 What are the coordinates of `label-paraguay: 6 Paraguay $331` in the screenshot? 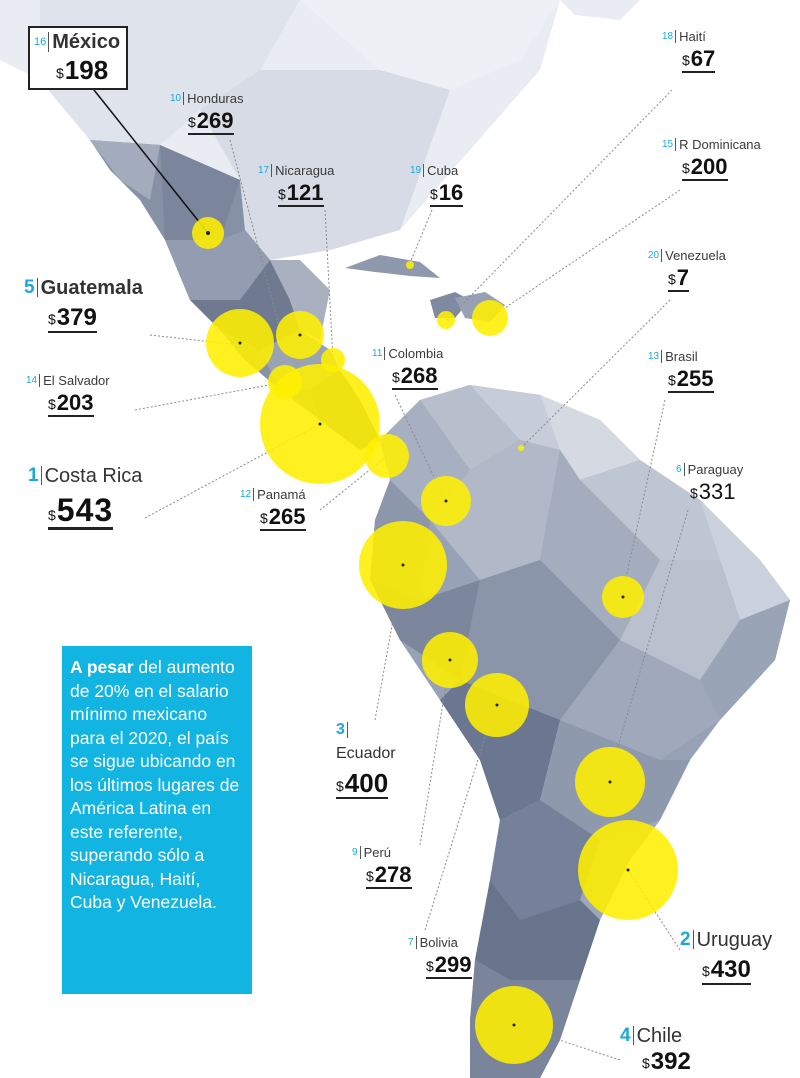 It's located at (709, 483).